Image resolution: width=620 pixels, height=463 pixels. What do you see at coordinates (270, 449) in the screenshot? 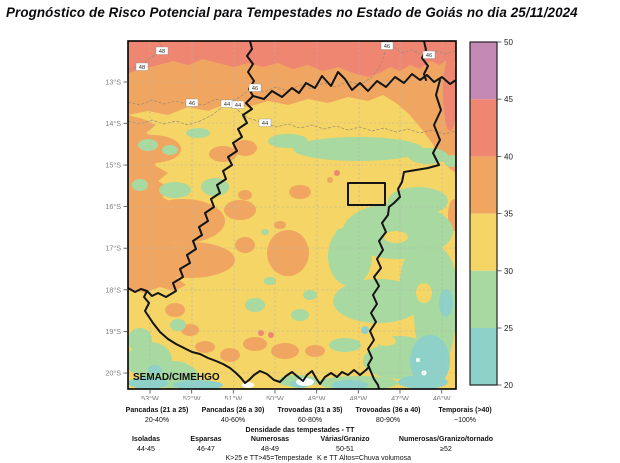
I see `legend-density-value: 48-49` at bounding box center [270, 449].